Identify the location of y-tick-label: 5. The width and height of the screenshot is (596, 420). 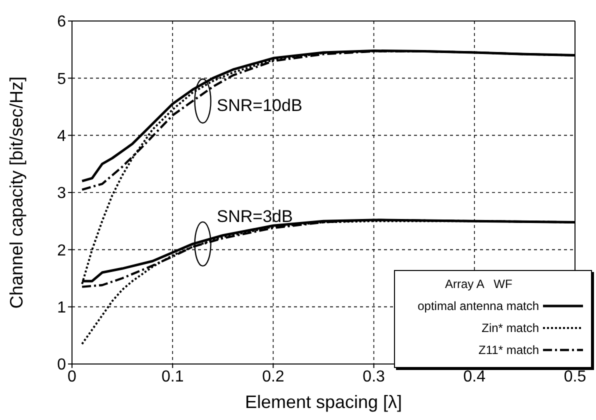
(61, 79).